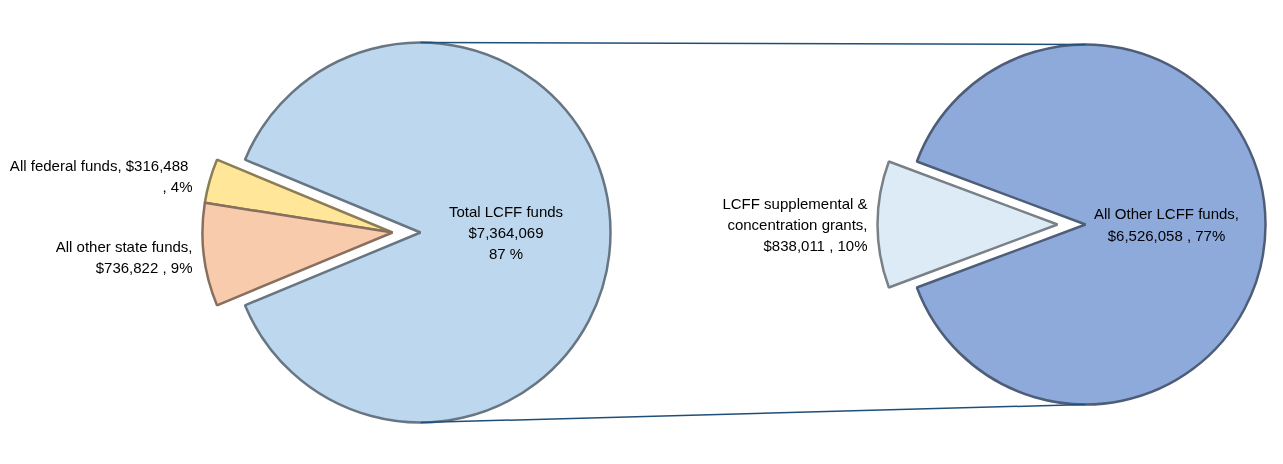 Image resolution: width=1283 pixels, height=464 pixels. I want to click on slice-label: All federal funds, $316,488 , 4%, so click(101, 175).